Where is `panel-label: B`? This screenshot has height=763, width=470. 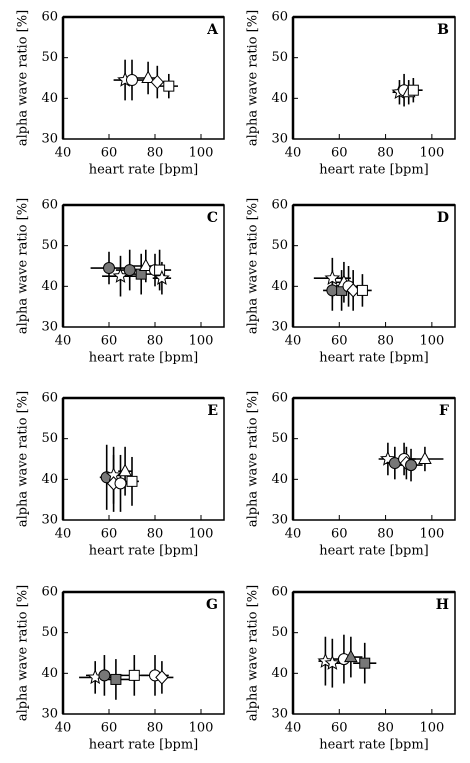
panel-label: B is located at coordinates (443, 30).